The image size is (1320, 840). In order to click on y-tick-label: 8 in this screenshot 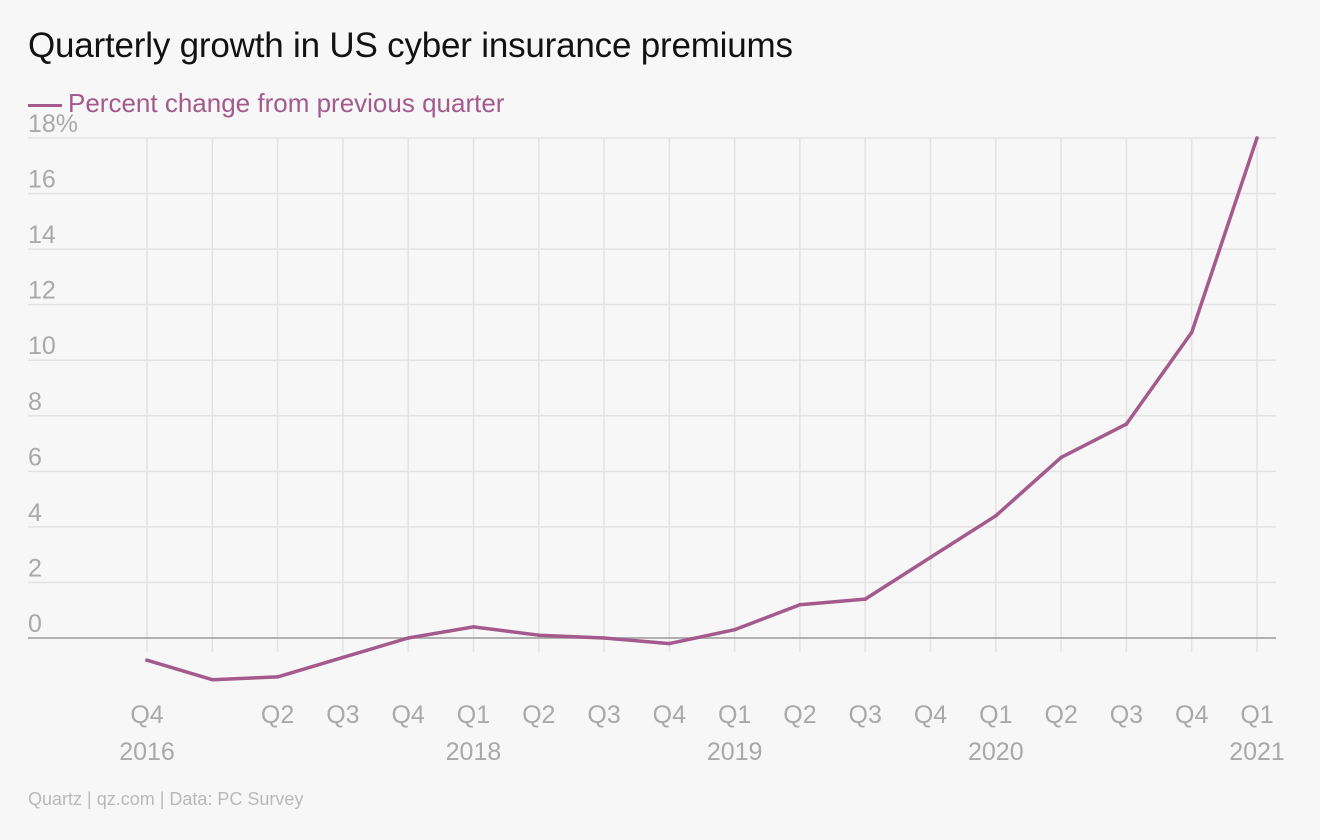, I will do `click(35, 402)`.